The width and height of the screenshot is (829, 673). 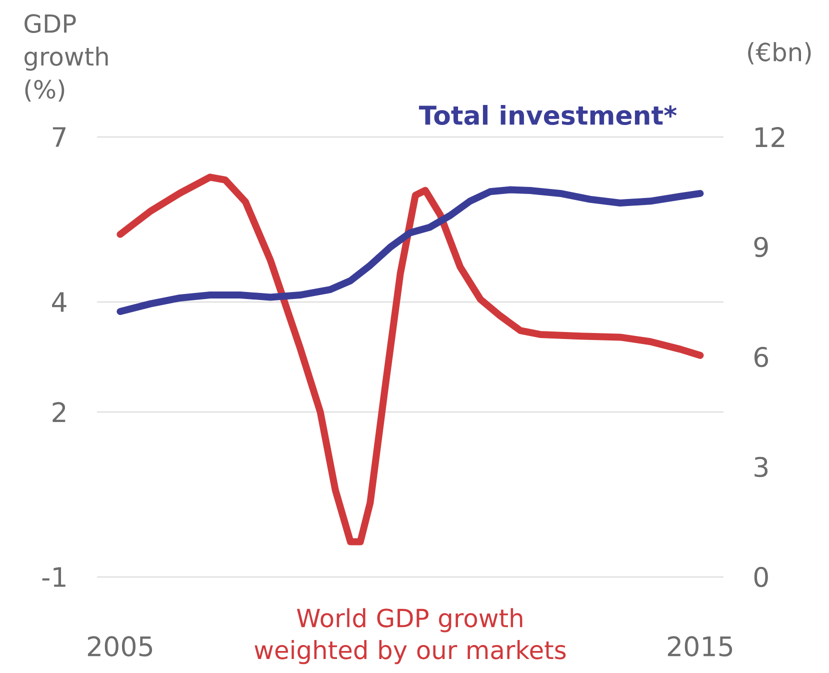 I want to click on y-tick-label: 4, so click(x=59, y=302).